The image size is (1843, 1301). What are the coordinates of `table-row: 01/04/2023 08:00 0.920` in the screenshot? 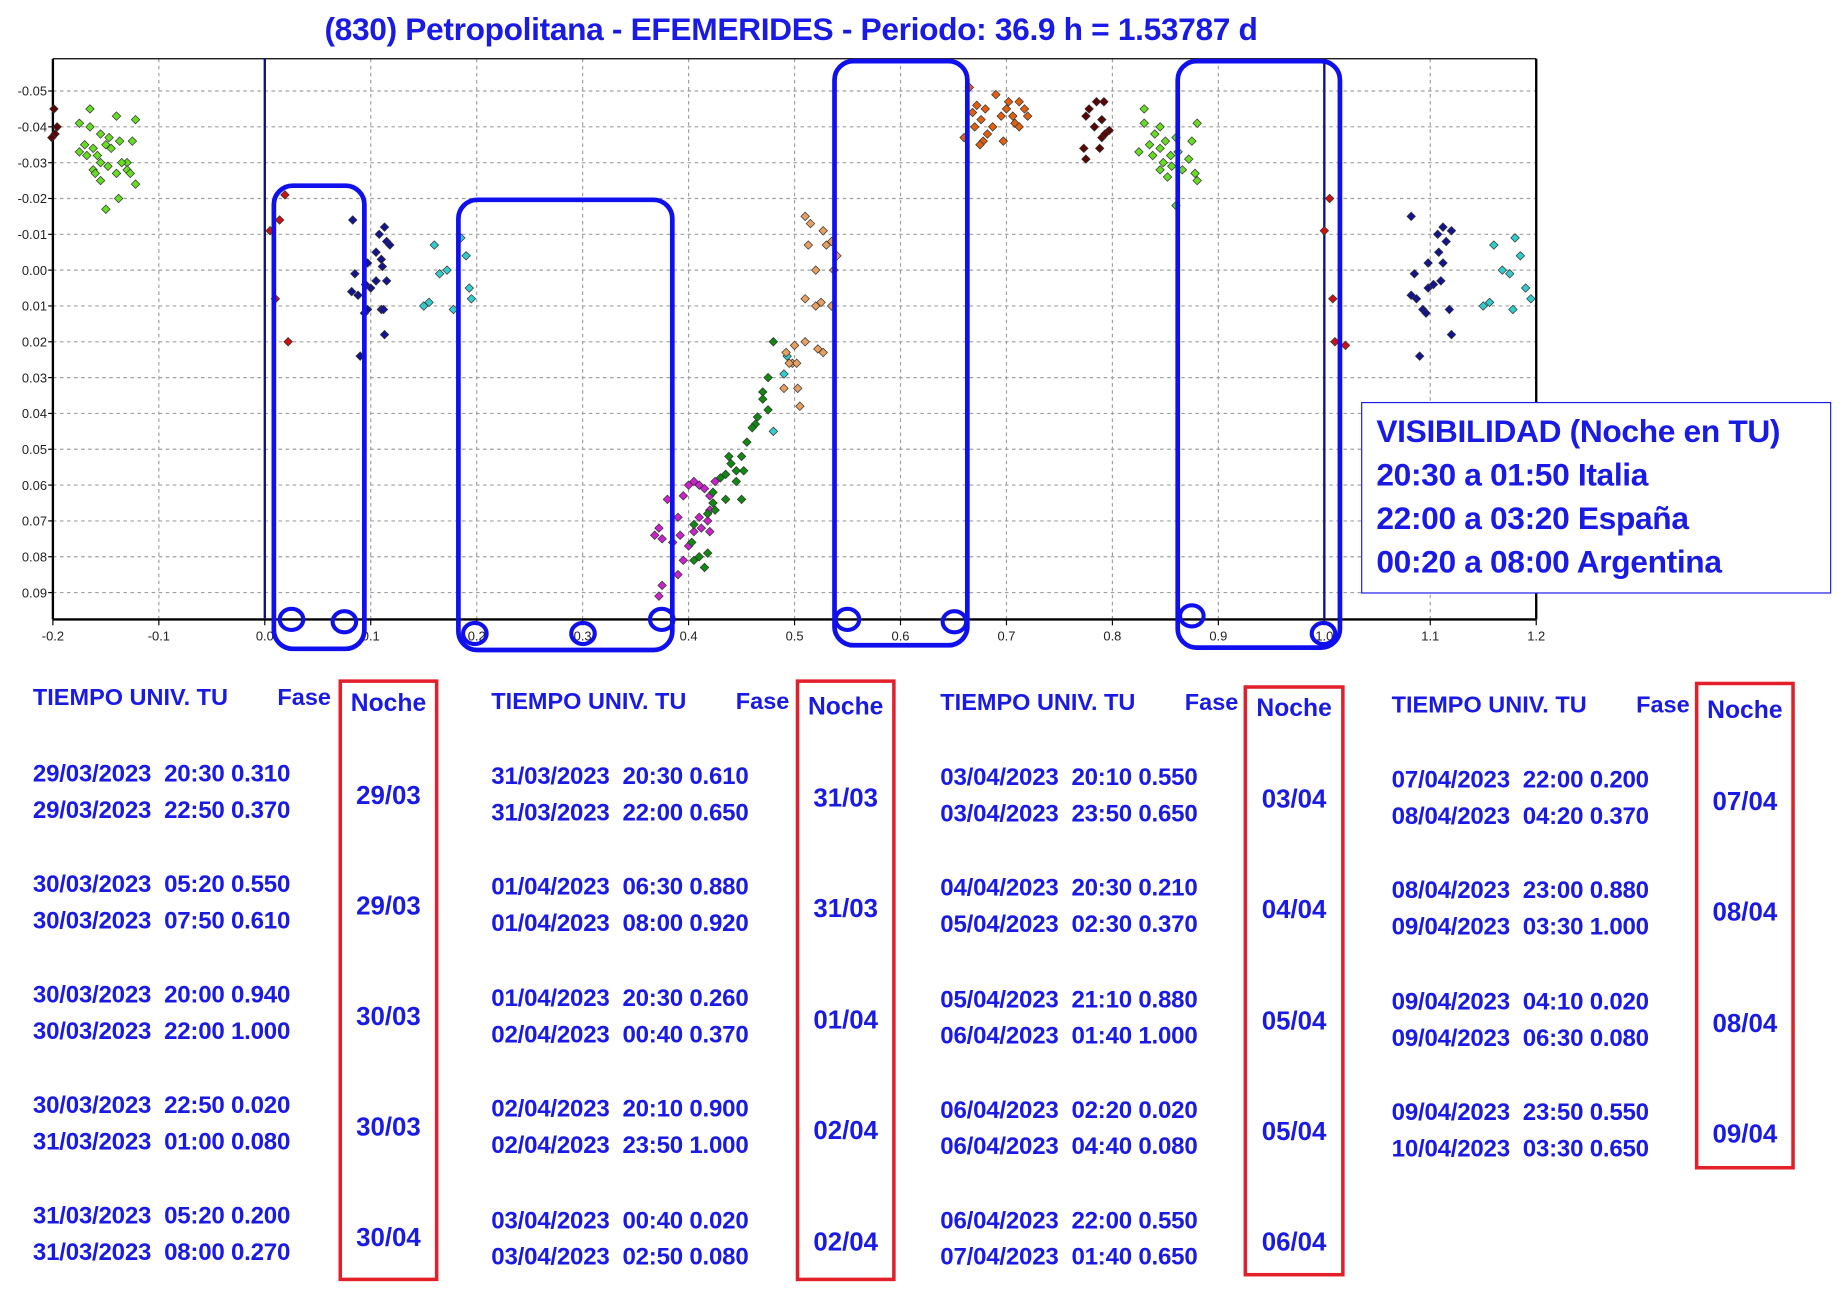 It's located at (620, 923).